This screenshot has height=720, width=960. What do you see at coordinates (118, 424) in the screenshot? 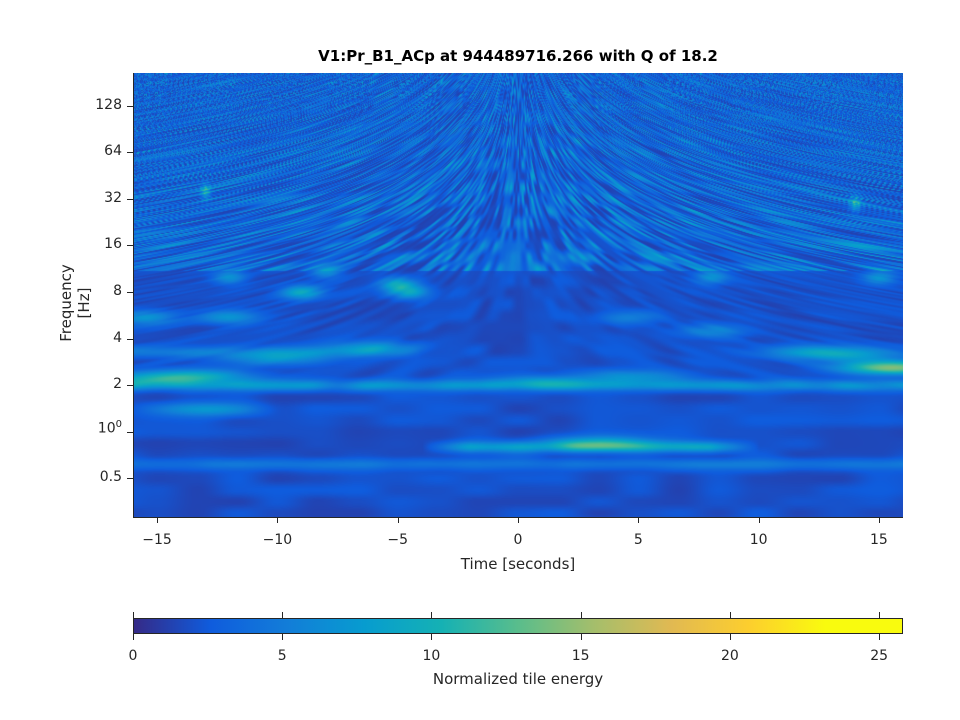
I see `y-tick-exponent: 0` at bounding box center [118, 424].